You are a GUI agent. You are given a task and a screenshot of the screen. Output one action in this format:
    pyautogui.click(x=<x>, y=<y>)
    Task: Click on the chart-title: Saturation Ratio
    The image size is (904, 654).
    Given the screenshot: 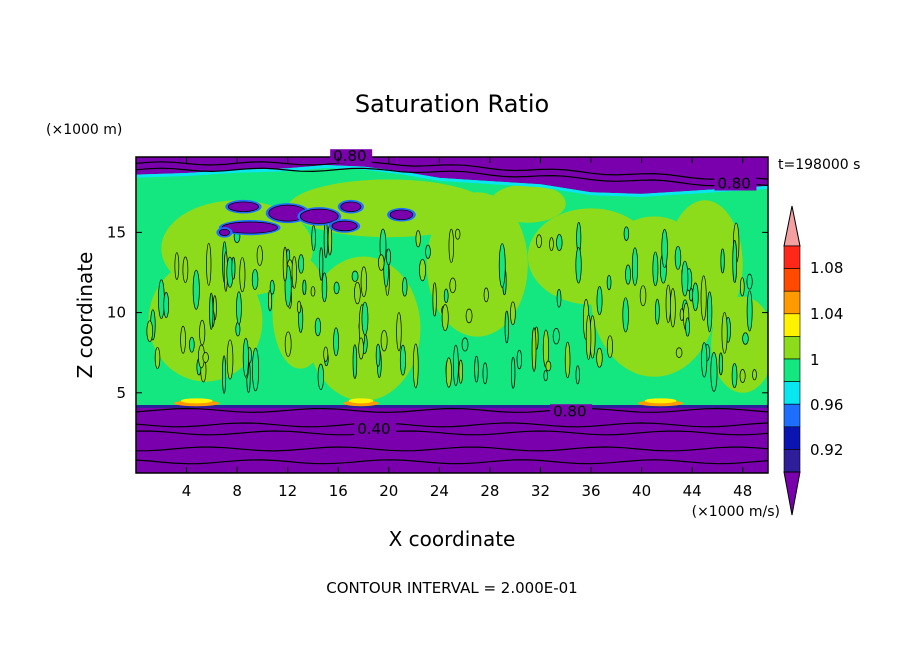 What is the action you would take?
    pyautogui.click(x=452, y=104)
    